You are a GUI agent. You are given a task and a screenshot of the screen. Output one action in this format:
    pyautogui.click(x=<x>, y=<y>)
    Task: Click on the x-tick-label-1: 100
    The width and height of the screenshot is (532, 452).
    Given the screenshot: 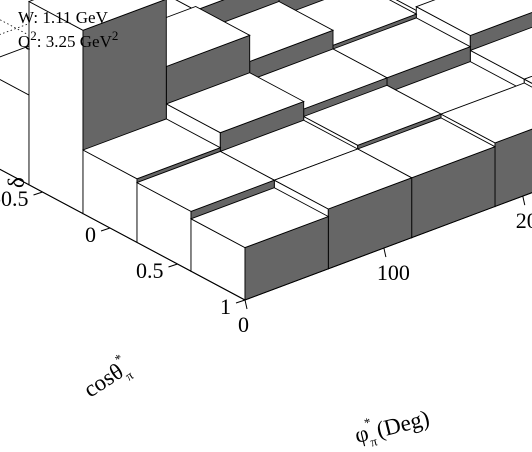 What is the action you would take?
    pyautogui.click(x=393, y=272)
    